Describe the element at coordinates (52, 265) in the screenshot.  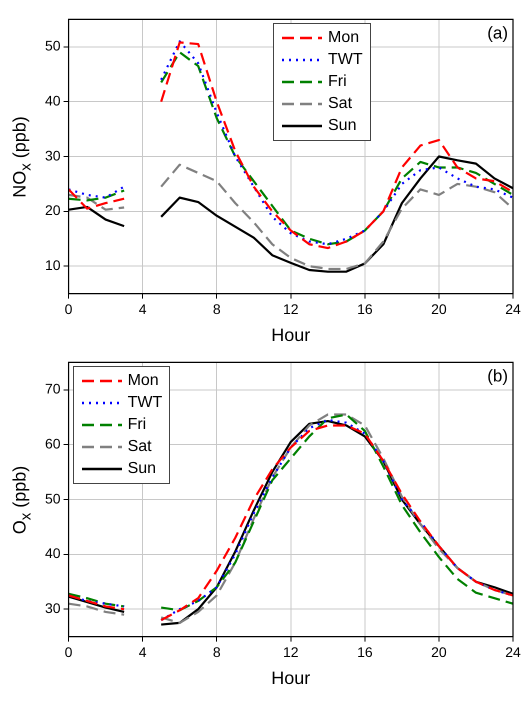
I see `y-tick-label: 10` at that location.